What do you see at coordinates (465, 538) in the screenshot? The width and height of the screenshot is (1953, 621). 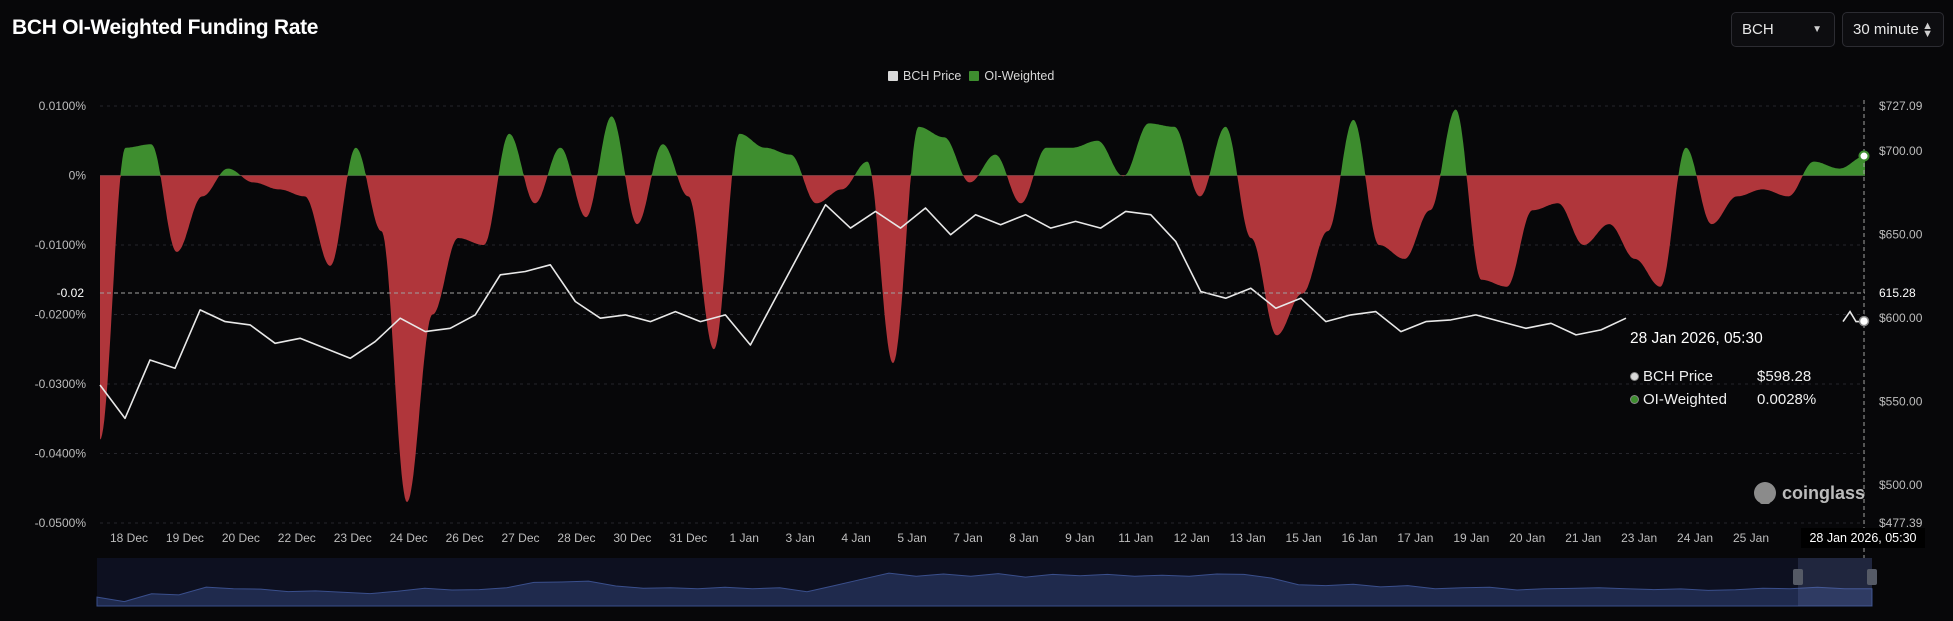 I see `x-tick-label: 26 Dec` at bounding box center [465, 538].